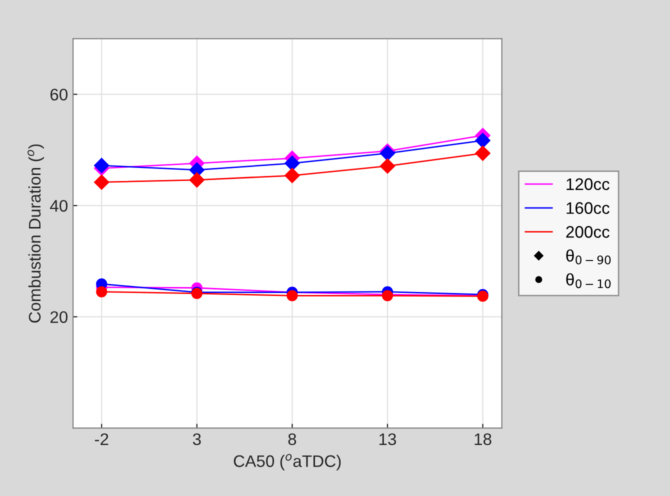 The width and height of the screenshot is (670, 496). Describe the element at coordinates (588, 232) in the screenshot. I see `legend-label: 200cc` at that location.